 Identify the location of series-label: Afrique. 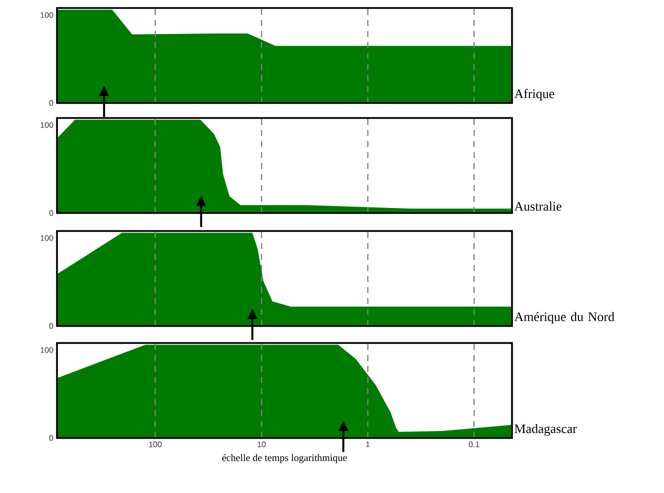
(534, 94).